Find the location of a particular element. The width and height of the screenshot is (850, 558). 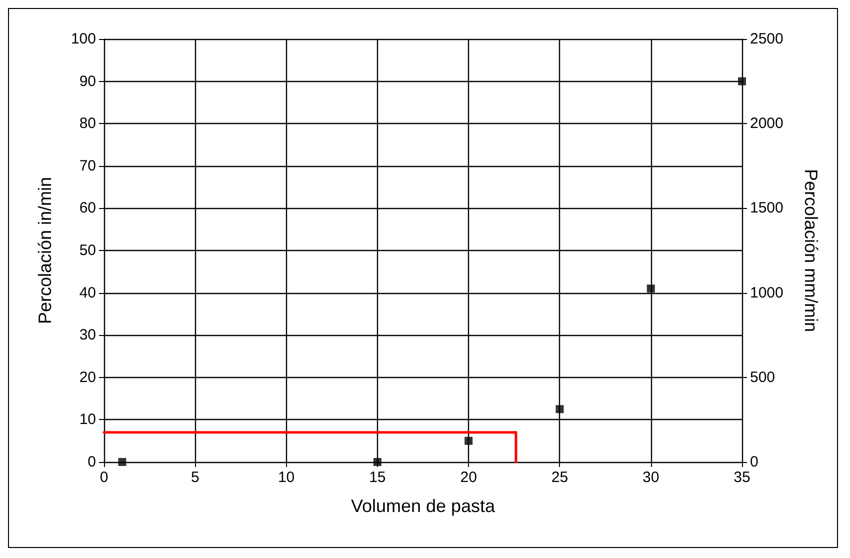

y-tick-label: 70 is located at coordinates (87, 165).